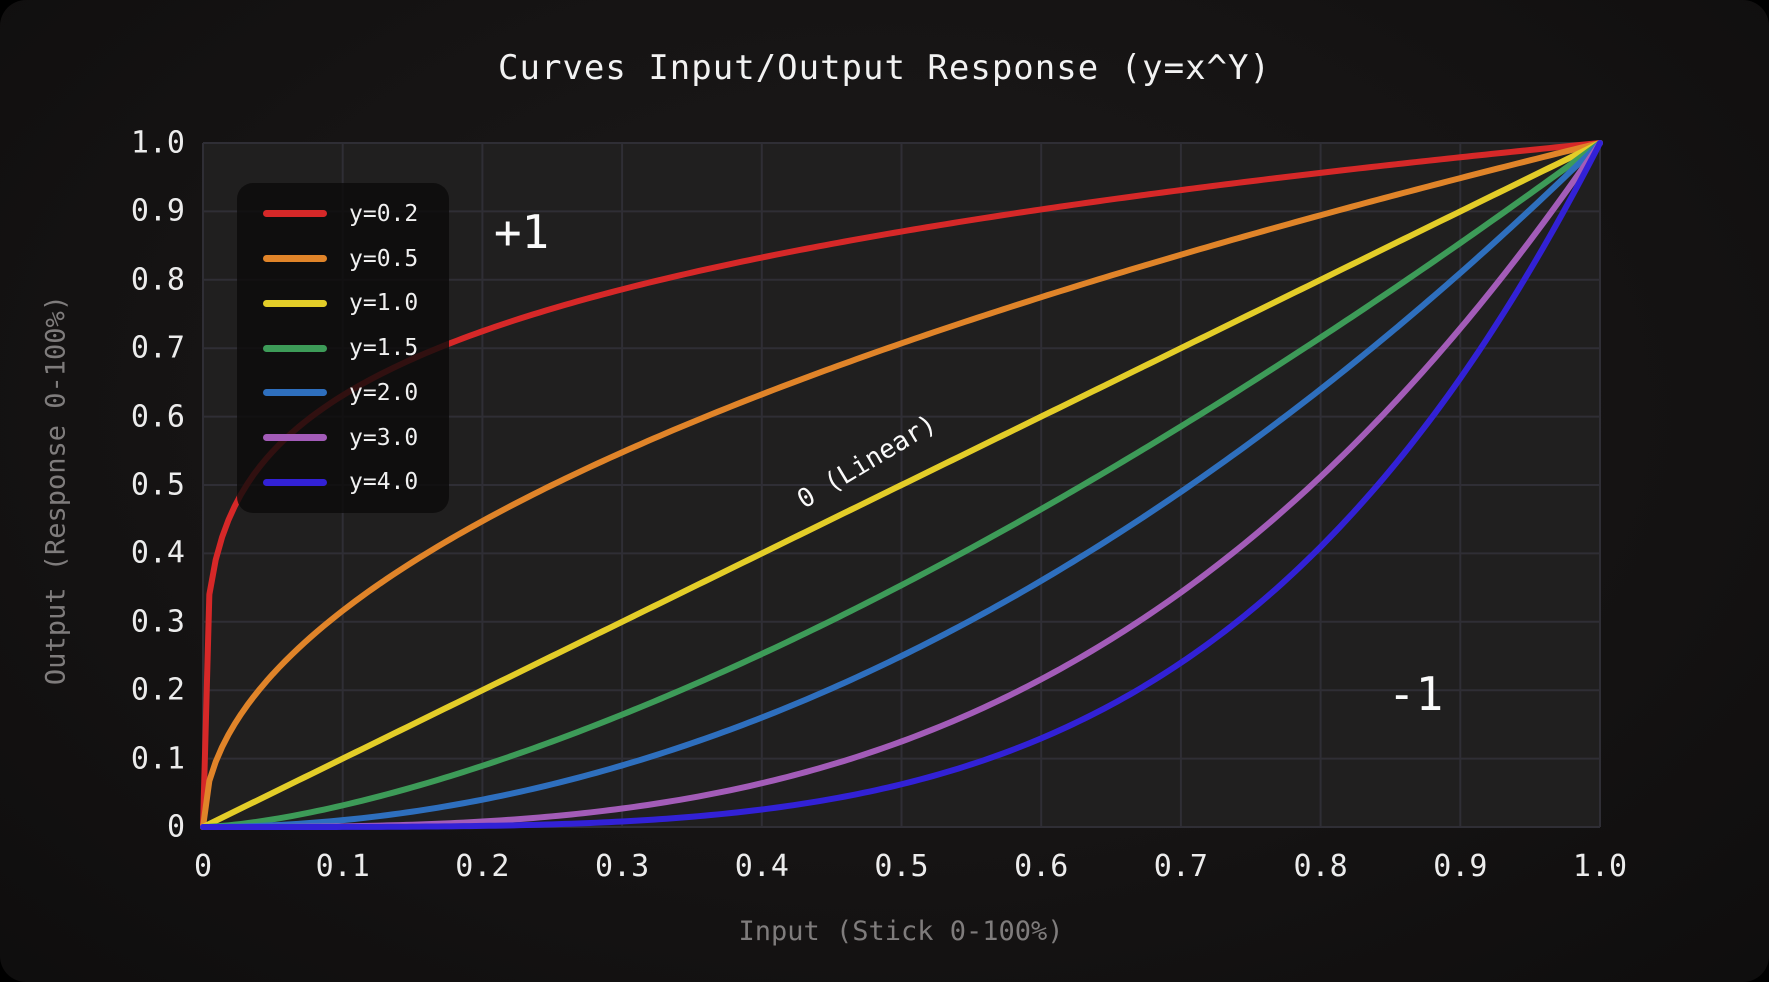 The image size is (1769, 982). What do you see at coordinates (384, 348) in the screenshot?
I see `legend-label: y=1.5` at bounding box center [384, 348].